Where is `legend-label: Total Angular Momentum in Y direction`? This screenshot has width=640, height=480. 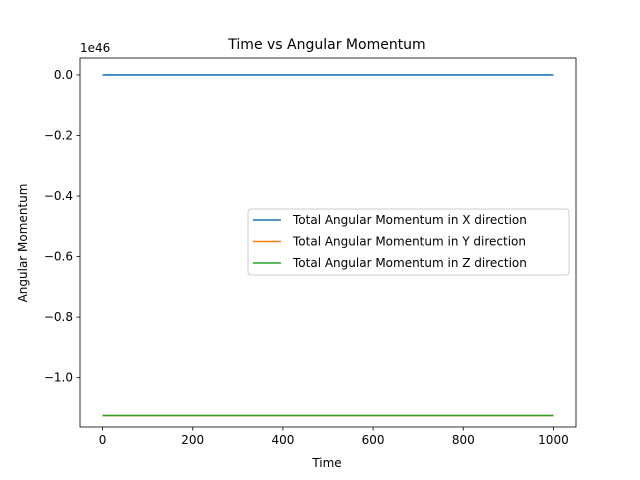 legend-label: Total Angular Momentum in Y direction is located at coordinates (409, 242).